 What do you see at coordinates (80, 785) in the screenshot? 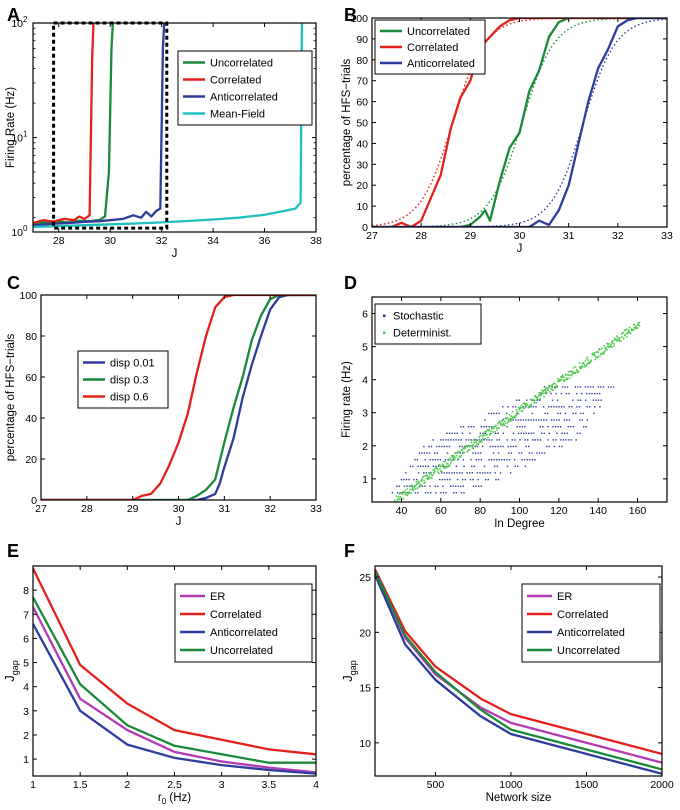
I see `x-tick-label: 1.5` at bounding box center [80, 785].